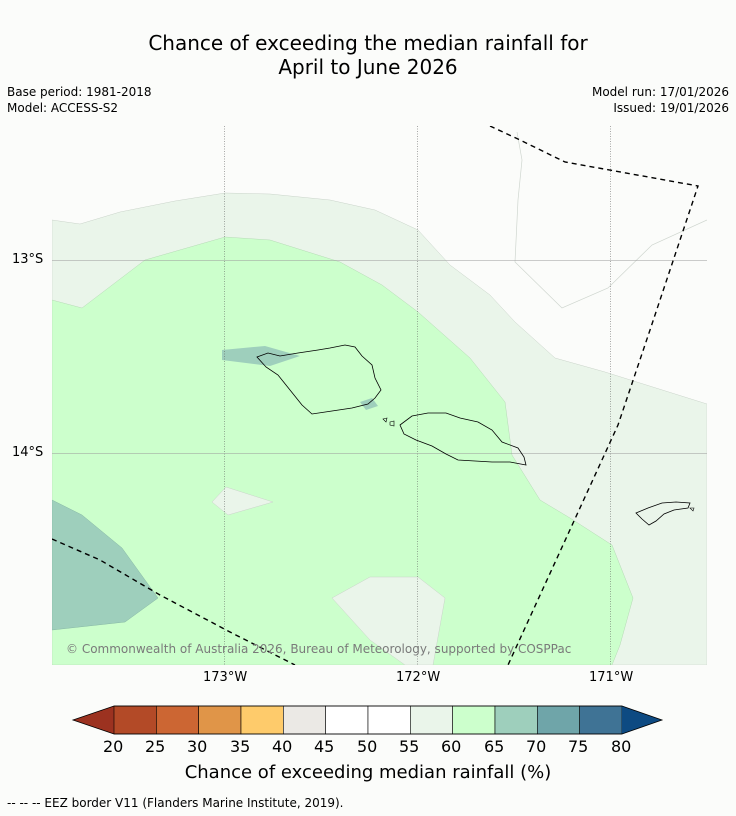 Image resolution: width=736 pixels, height=816 pixels. I want to click on lon-label-173w: 173°W, so click(225, 677).